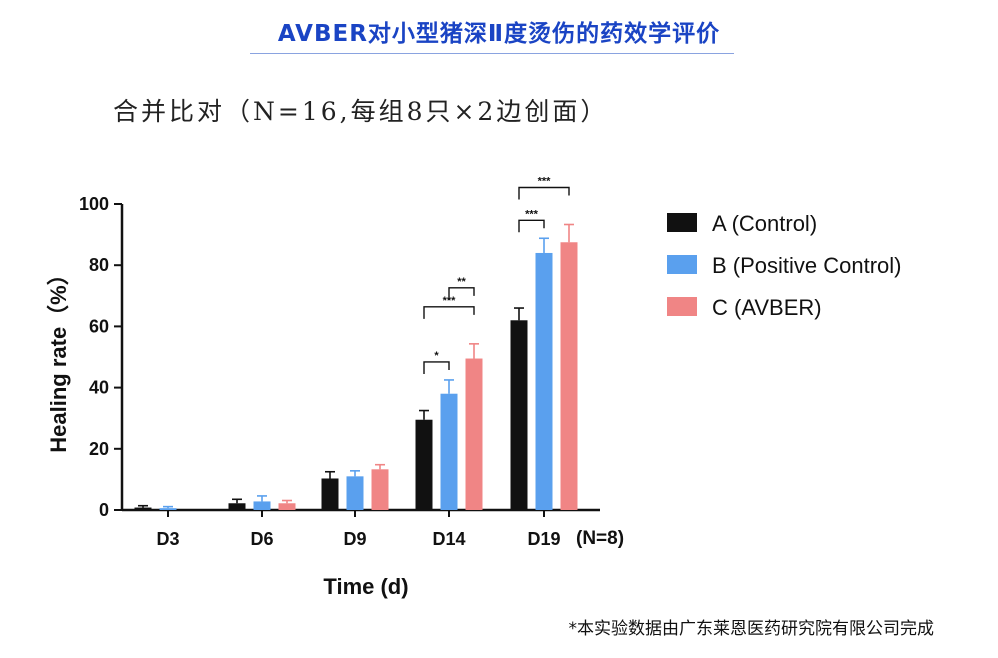 Image resolution: width=998 pixels, height=658 pixels. What do you see at coordinates (543, 539) in the screenshot?
I see `x-tick-label: D19` at bounding box center [543, 539].